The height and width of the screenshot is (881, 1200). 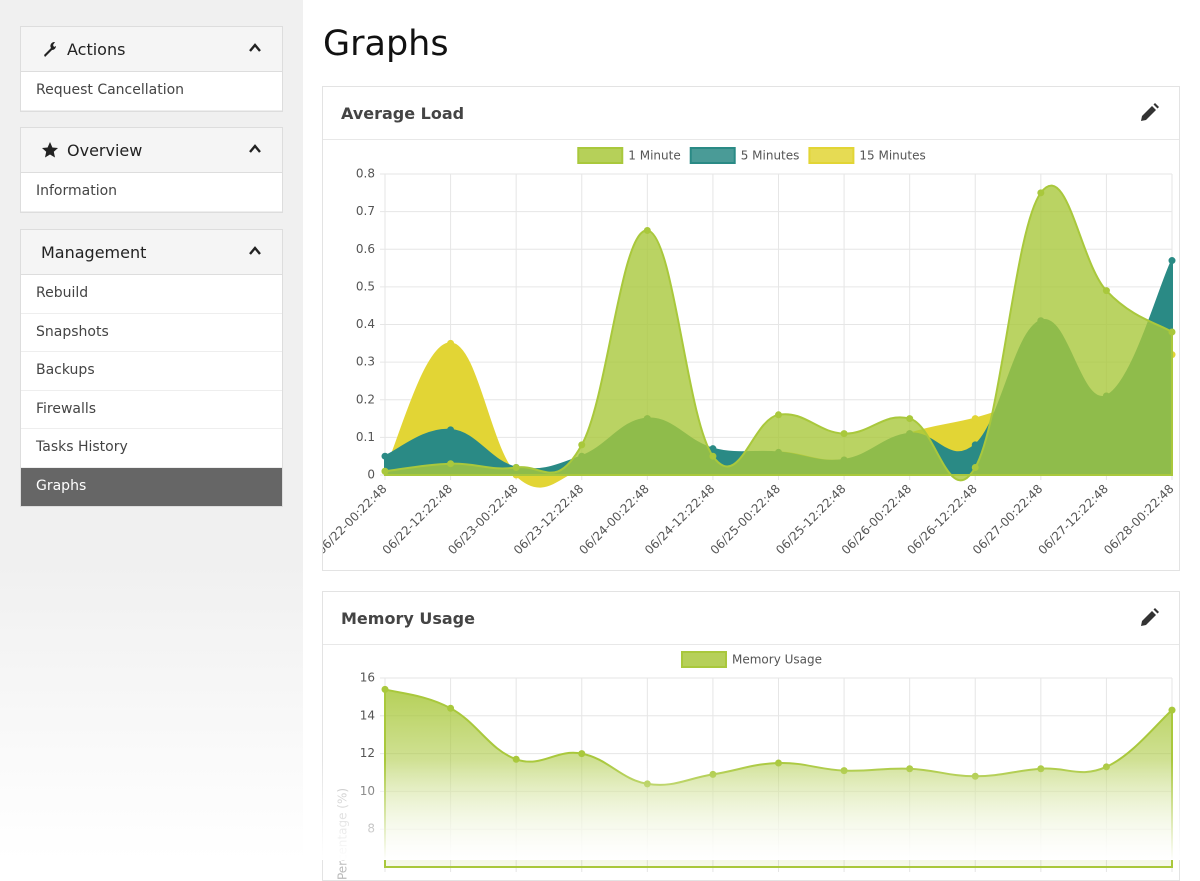 I want to click on x-tick-label: 06/22-12:22:48, so click(x=418, y=520).